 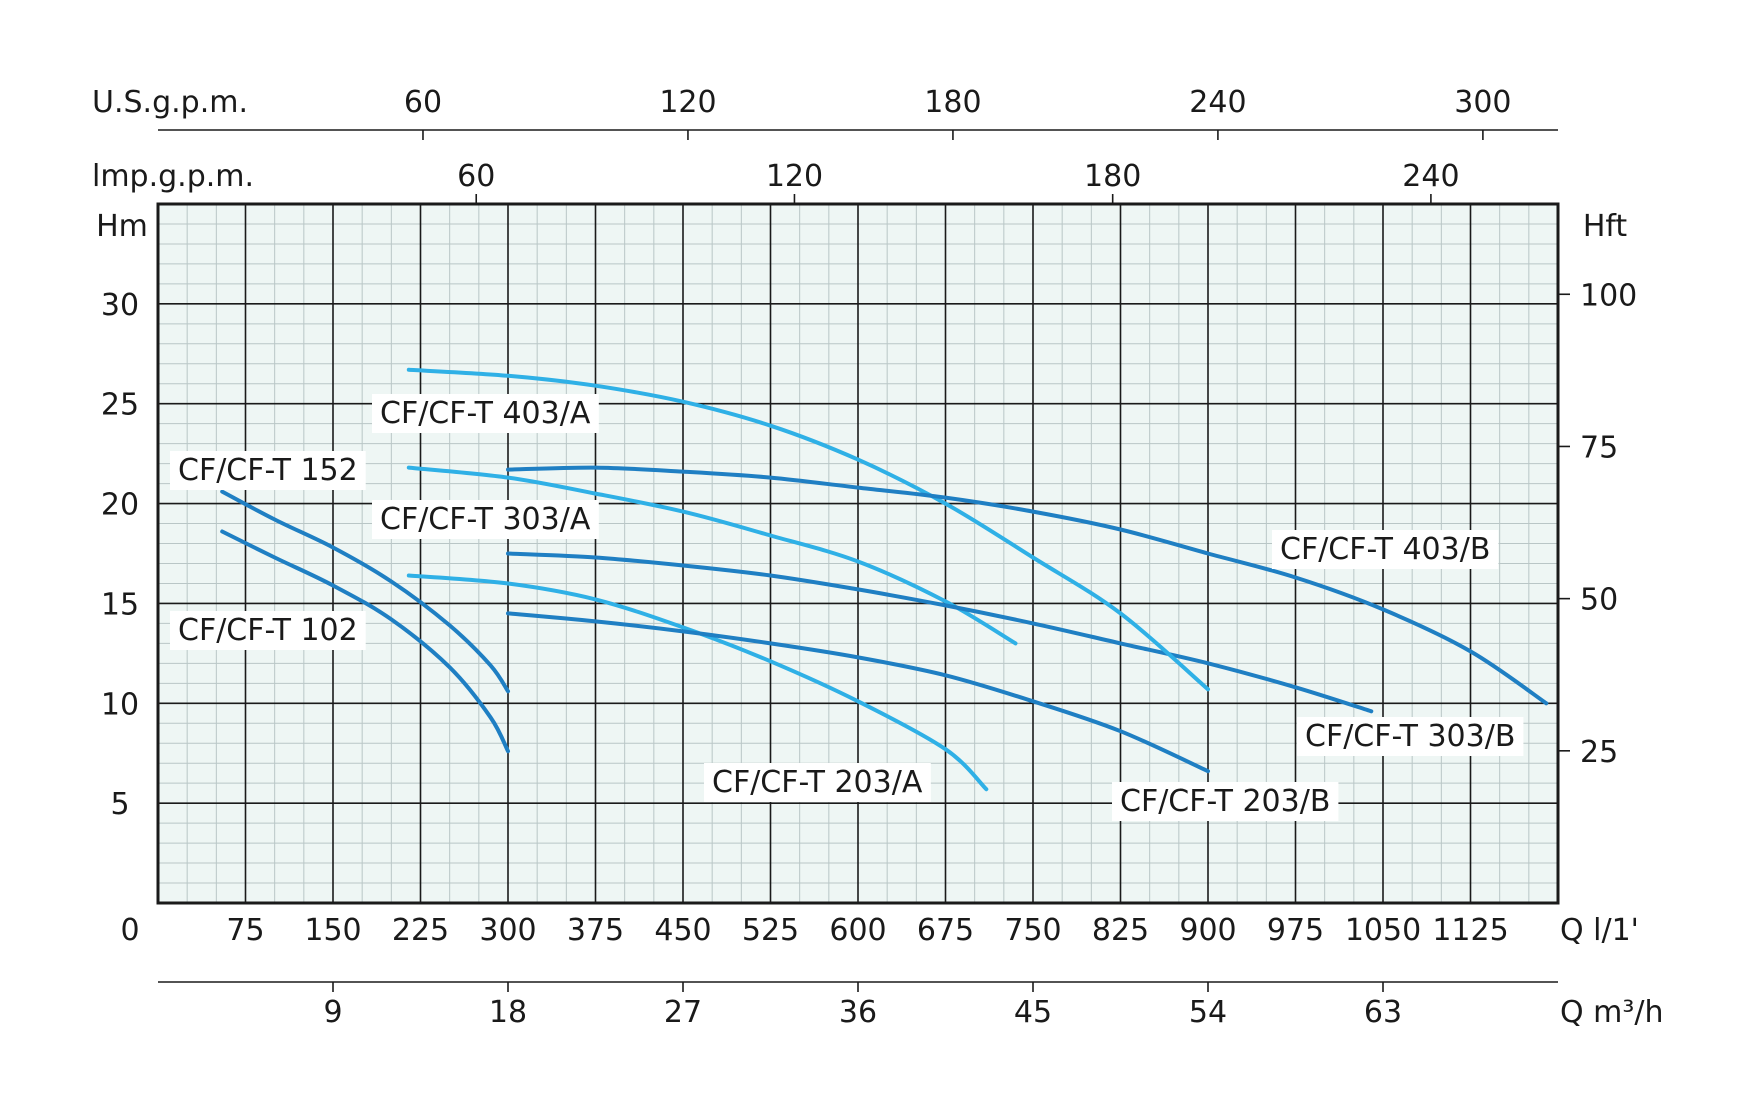 What do you see at coordinates (1032, 930) in the screenshot?
I see `x-tick-label-lmin: 750` at bounding box center [1032, 930].